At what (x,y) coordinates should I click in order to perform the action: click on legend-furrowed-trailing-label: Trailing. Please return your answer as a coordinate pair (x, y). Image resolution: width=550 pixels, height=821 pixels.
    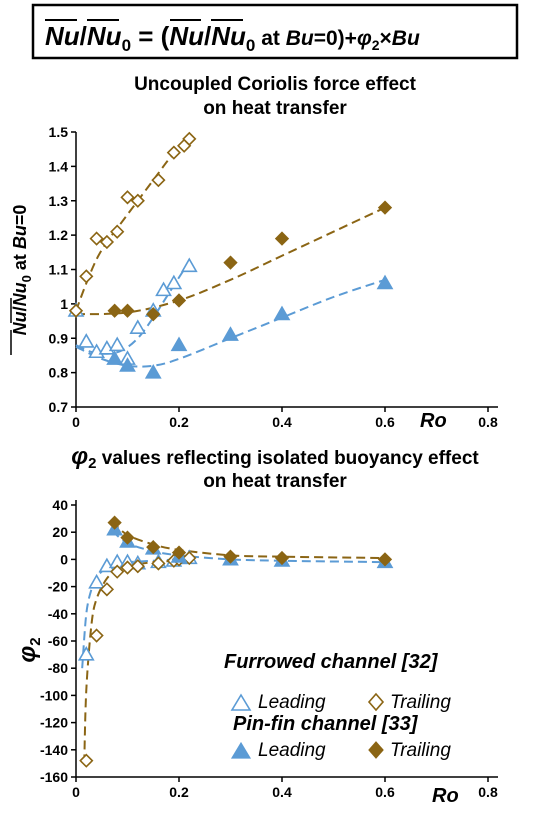
    Looking at the image, I should click on (420, 702).